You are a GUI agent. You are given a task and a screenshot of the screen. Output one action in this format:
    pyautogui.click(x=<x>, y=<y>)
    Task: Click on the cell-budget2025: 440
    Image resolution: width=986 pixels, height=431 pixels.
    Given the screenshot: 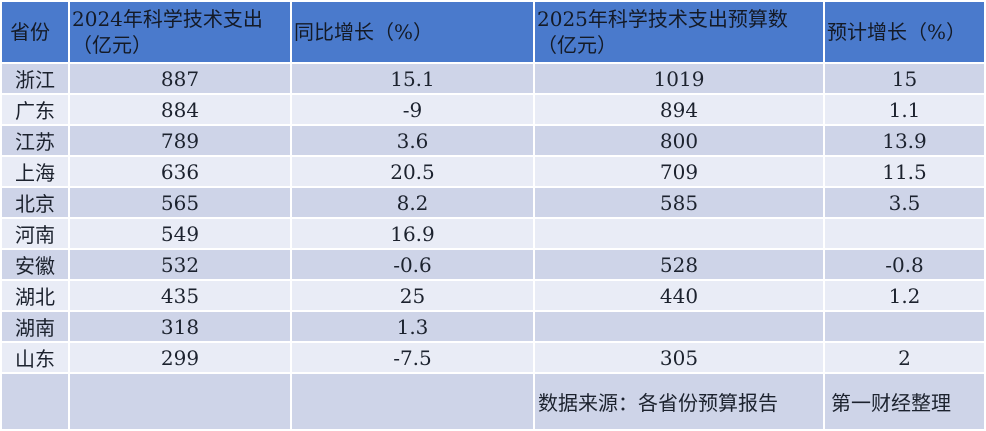 What is the action you would take?
    pyautogui.click(x=679, y=295)
    